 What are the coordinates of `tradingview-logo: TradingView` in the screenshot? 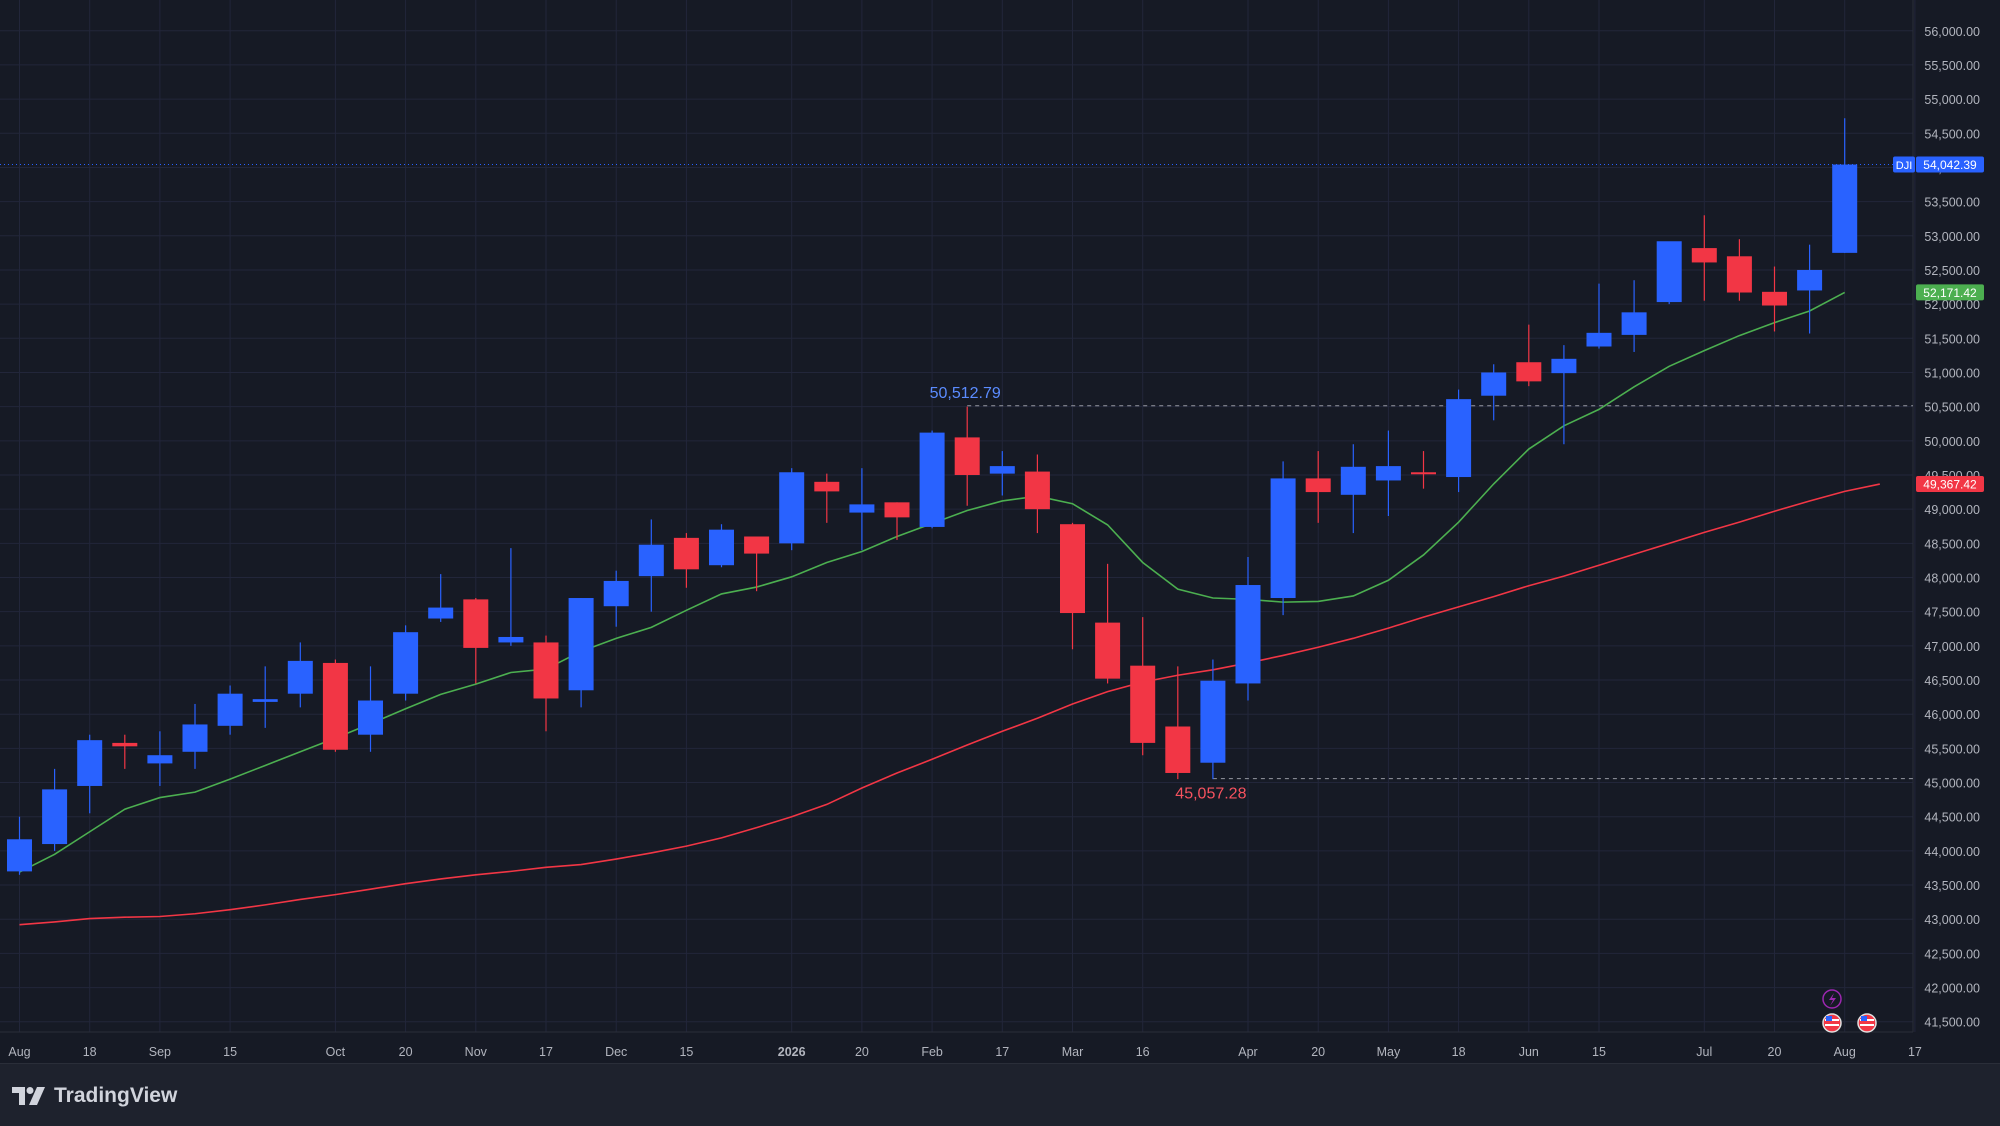 It's located at (94, 1096).